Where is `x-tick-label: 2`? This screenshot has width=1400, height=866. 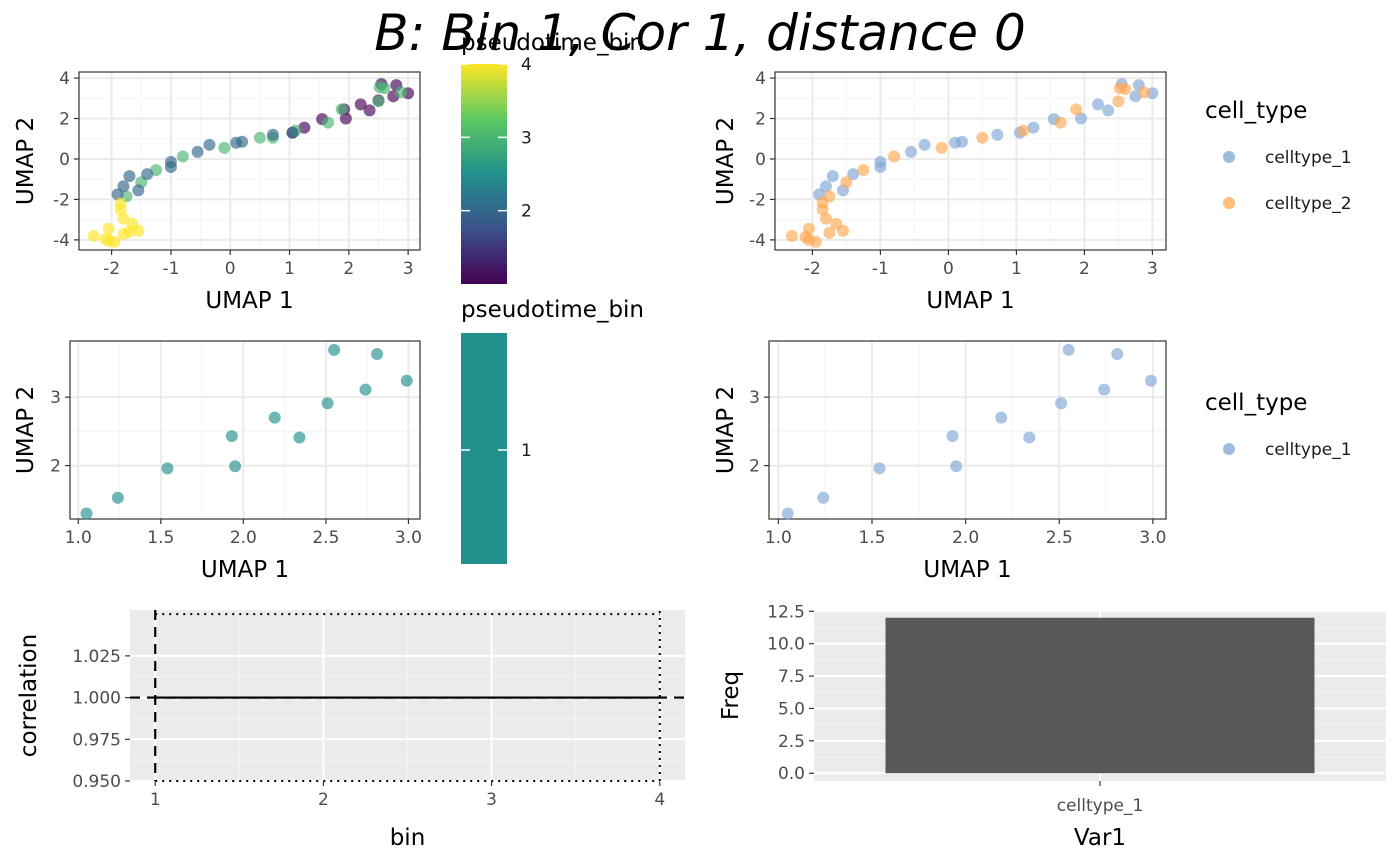 x-tick-label: 2 is located at coordinates (323, 800).